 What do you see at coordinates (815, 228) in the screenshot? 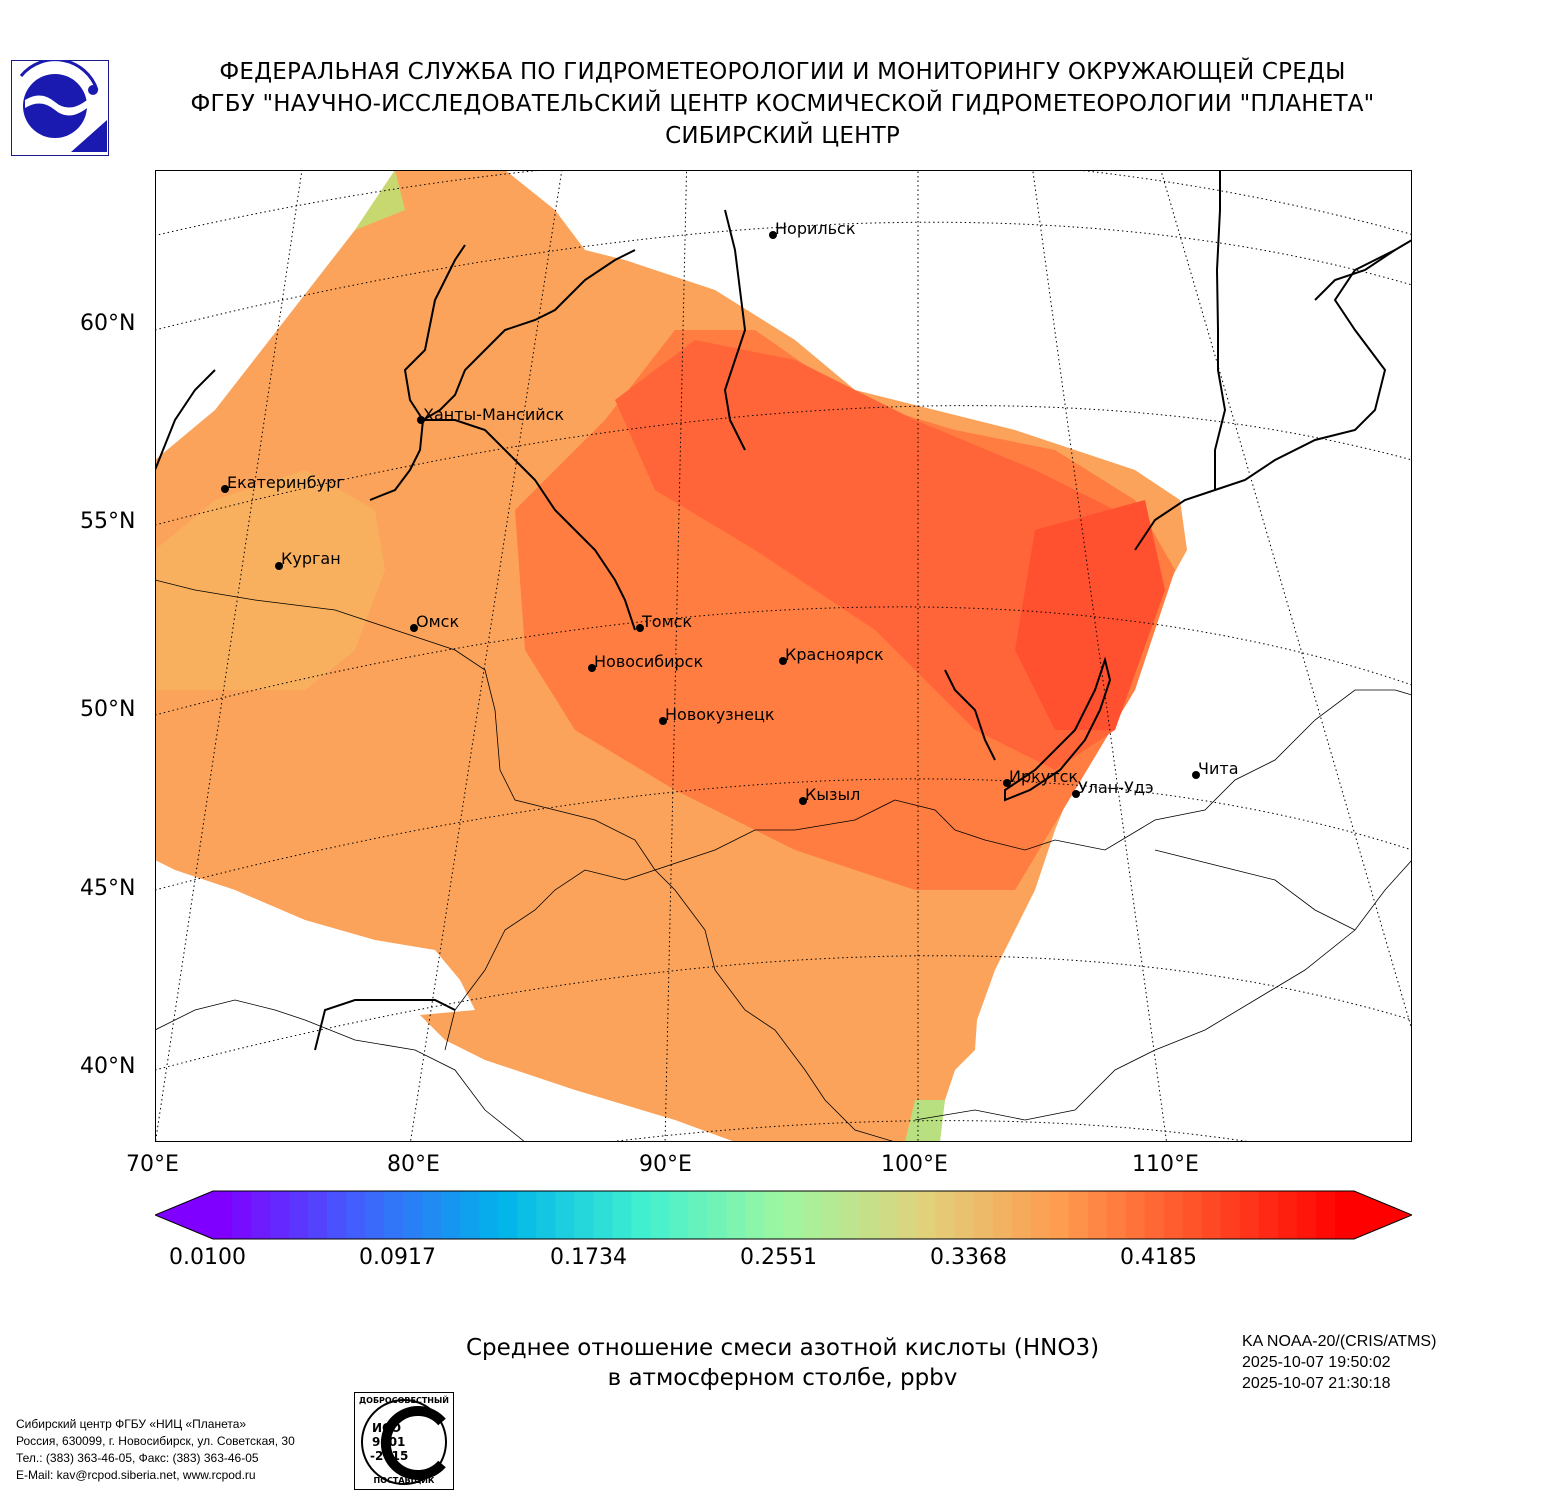
I see `city-label-norilsk: Норильск` at bounding box center [815, 228].